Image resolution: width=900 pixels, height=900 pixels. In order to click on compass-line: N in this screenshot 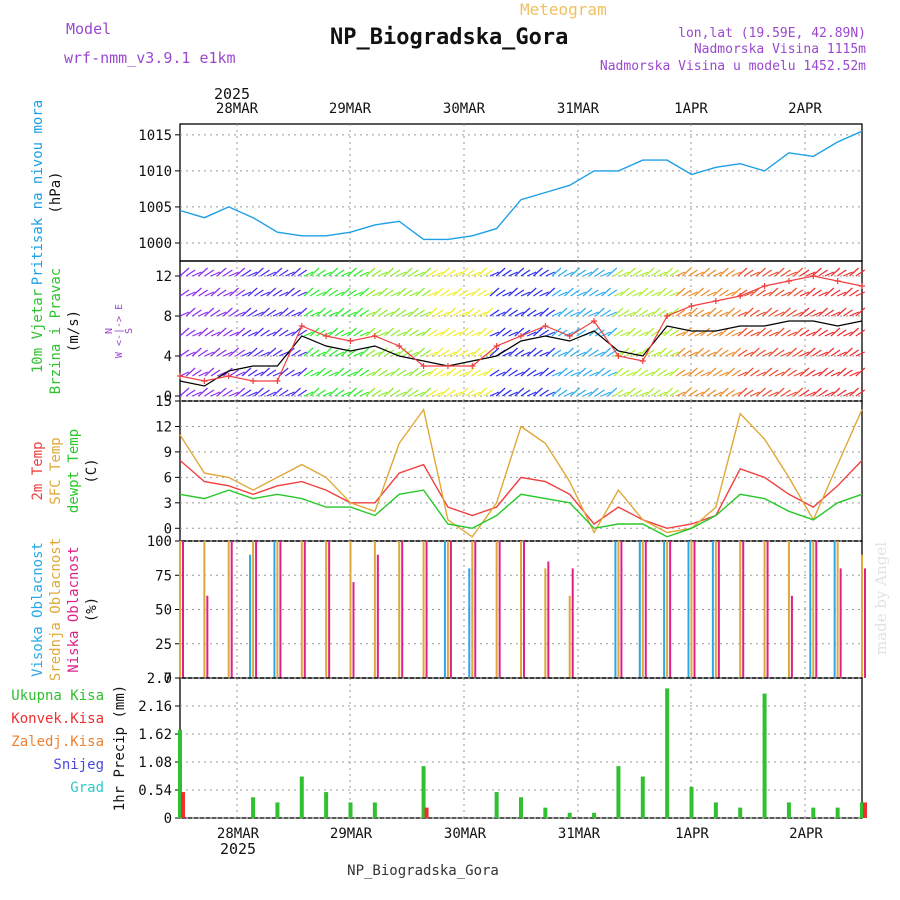, I will do `click(109, 331)`.